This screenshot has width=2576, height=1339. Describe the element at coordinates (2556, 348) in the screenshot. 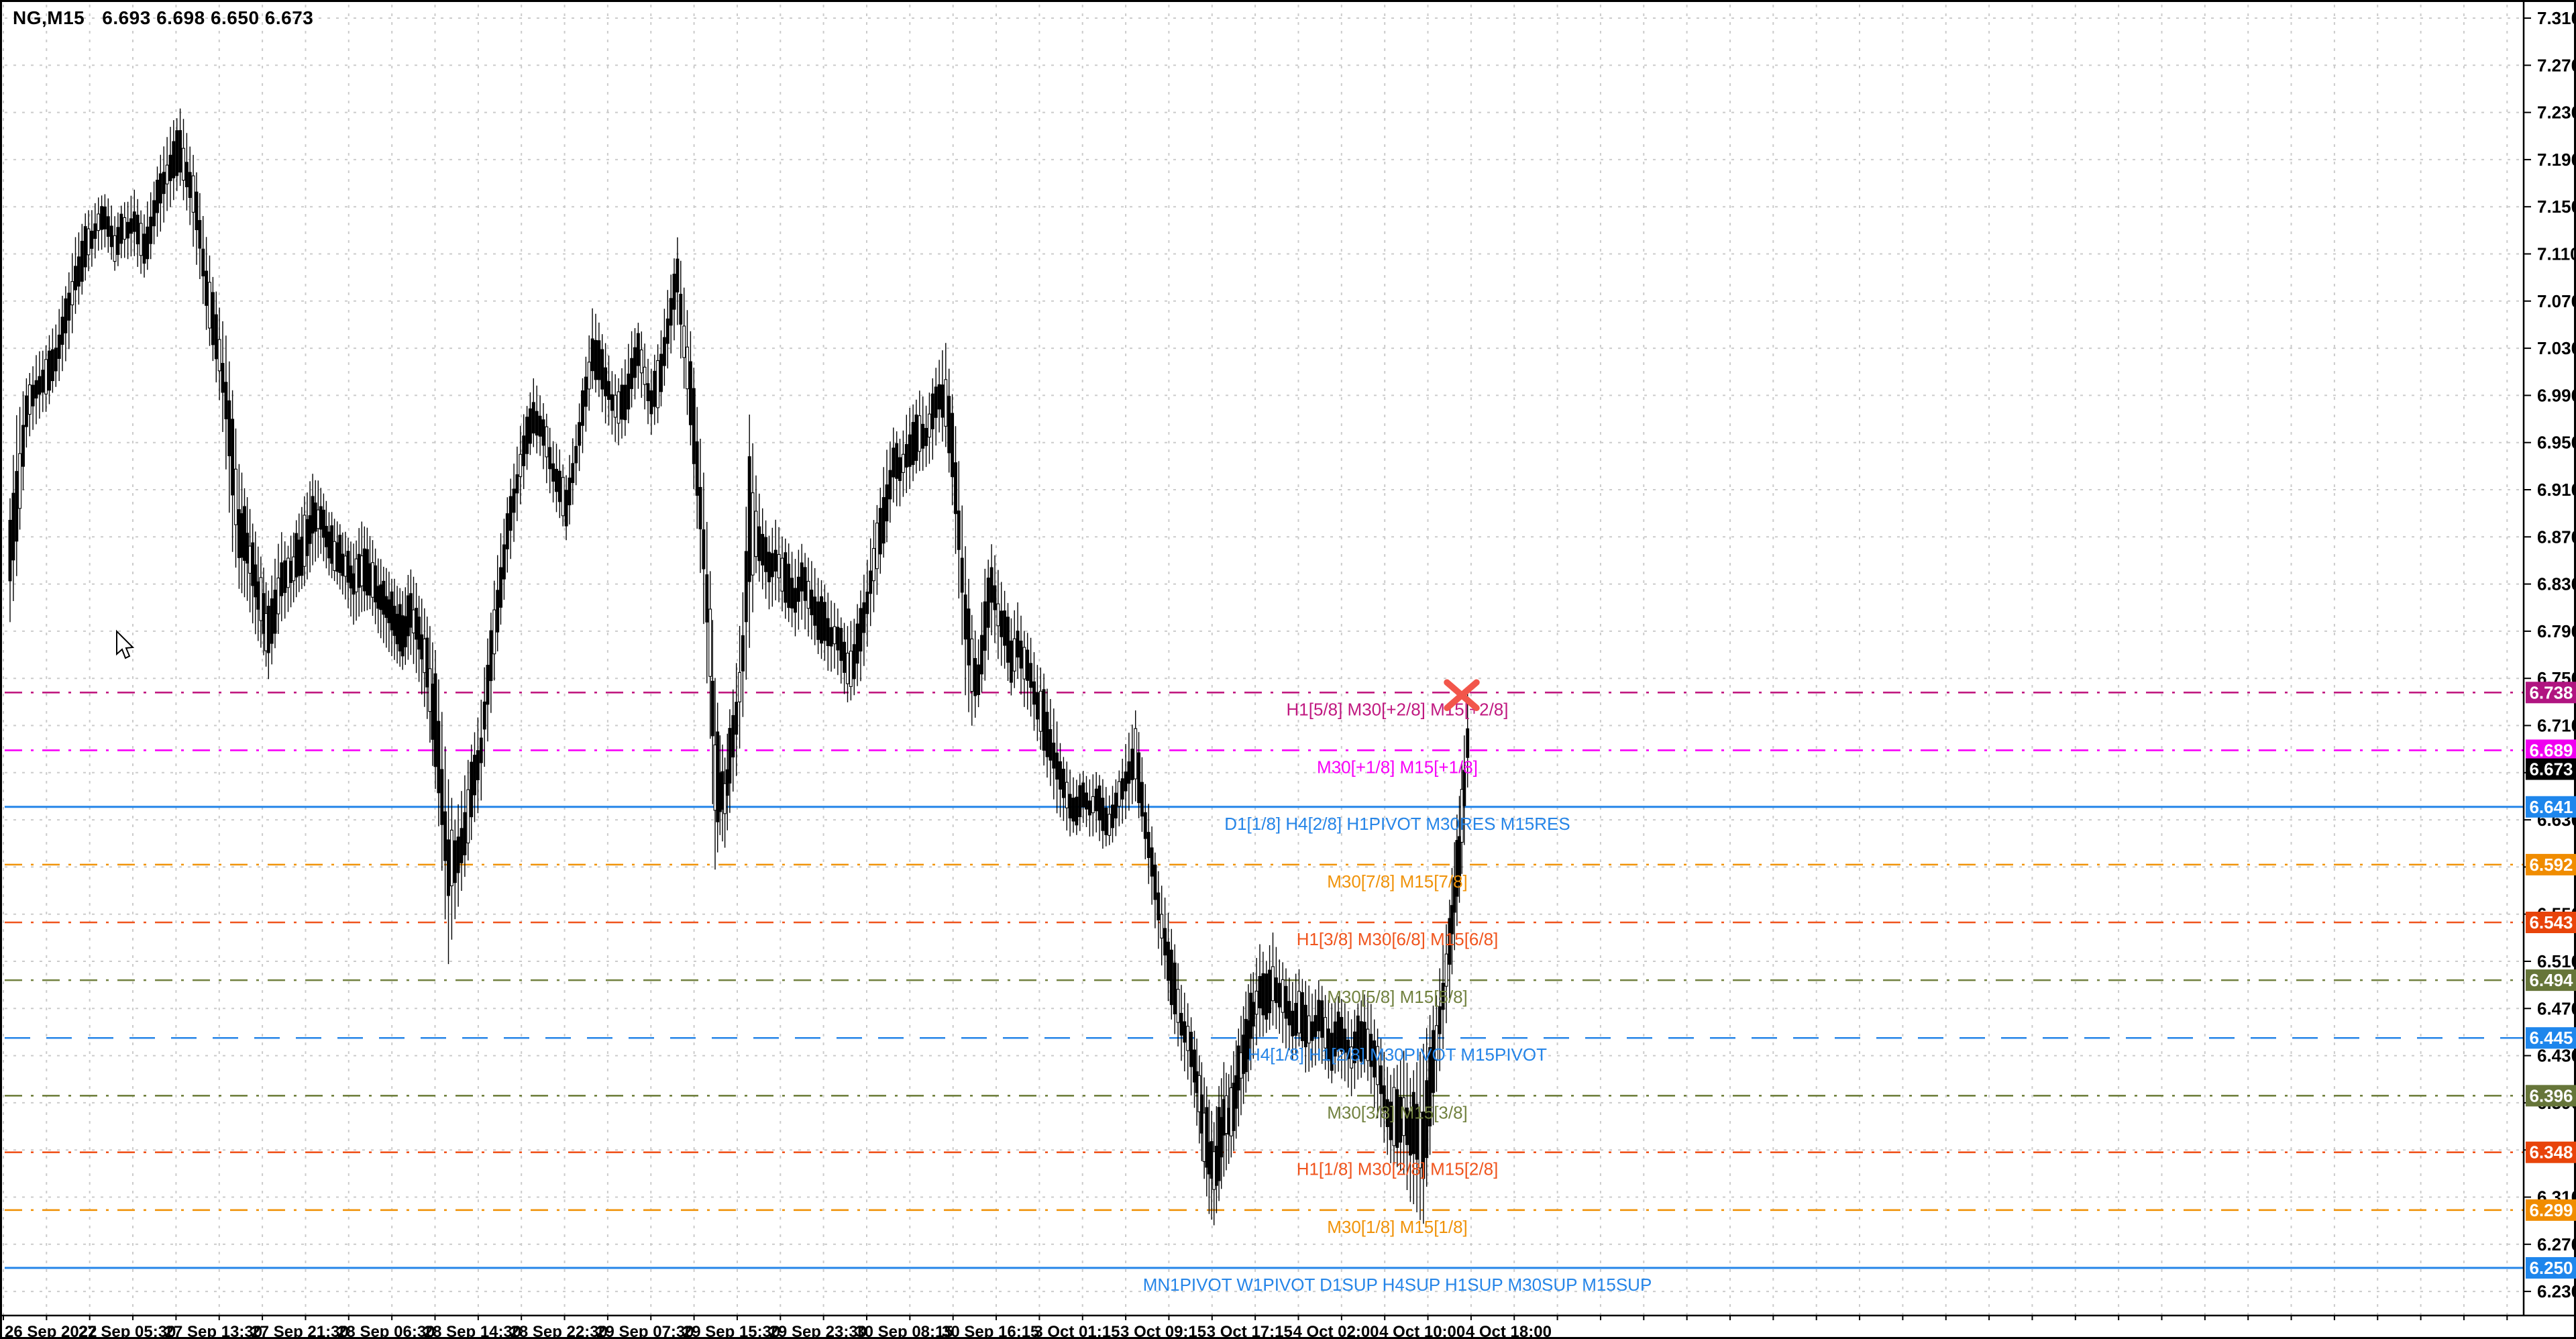

I see `price-tick-label: 7.030` at that location.